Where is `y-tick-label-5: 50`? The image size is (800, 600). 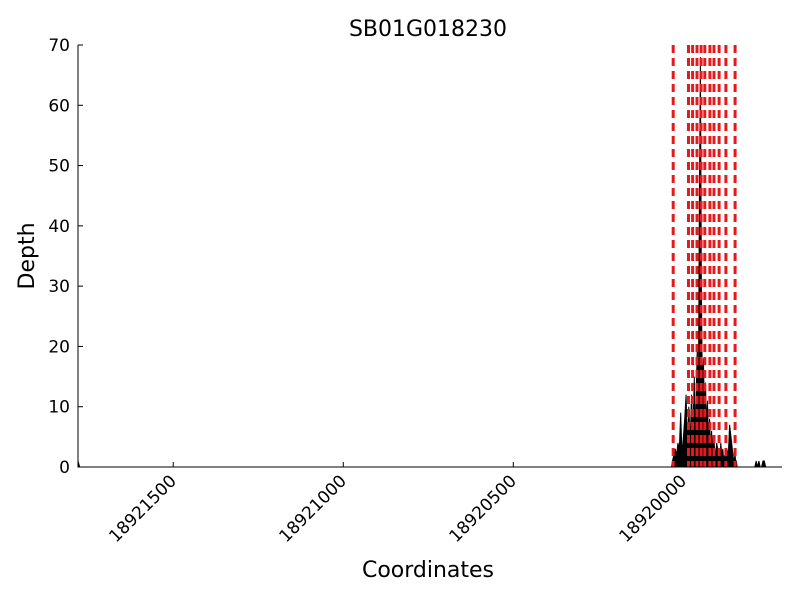
y-tick-label-5: 50 is located at coordinates (59, 167).